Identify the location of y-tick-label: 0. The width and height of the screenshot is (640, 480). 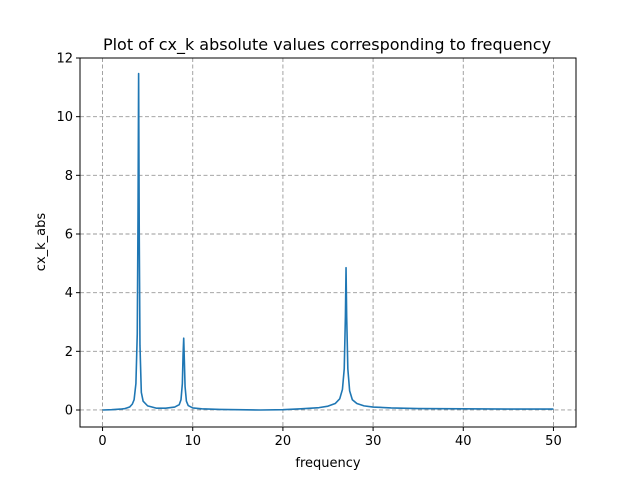
(69, 410).